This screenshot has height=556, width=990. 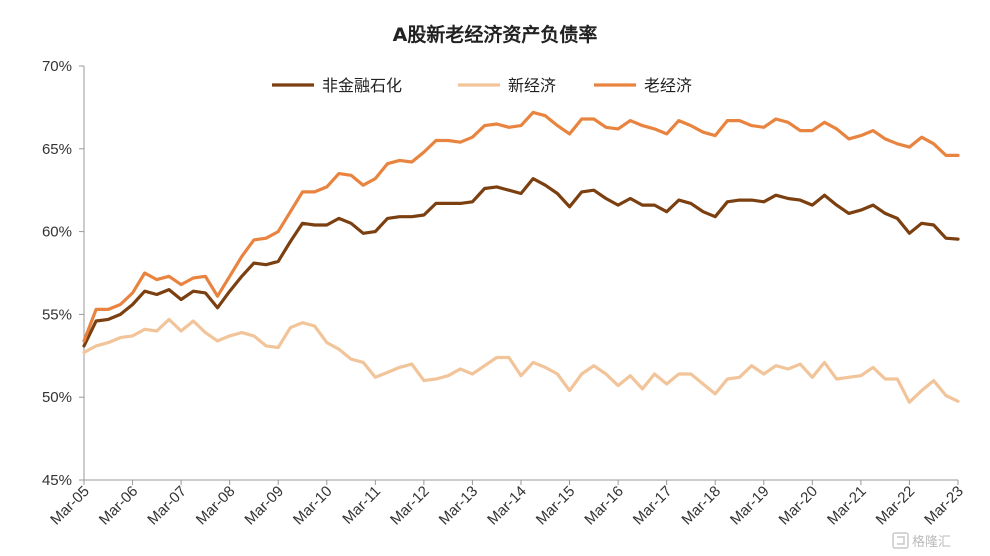 I want to click on watermark-text: 格隆汇, so click(x=931, y=542).